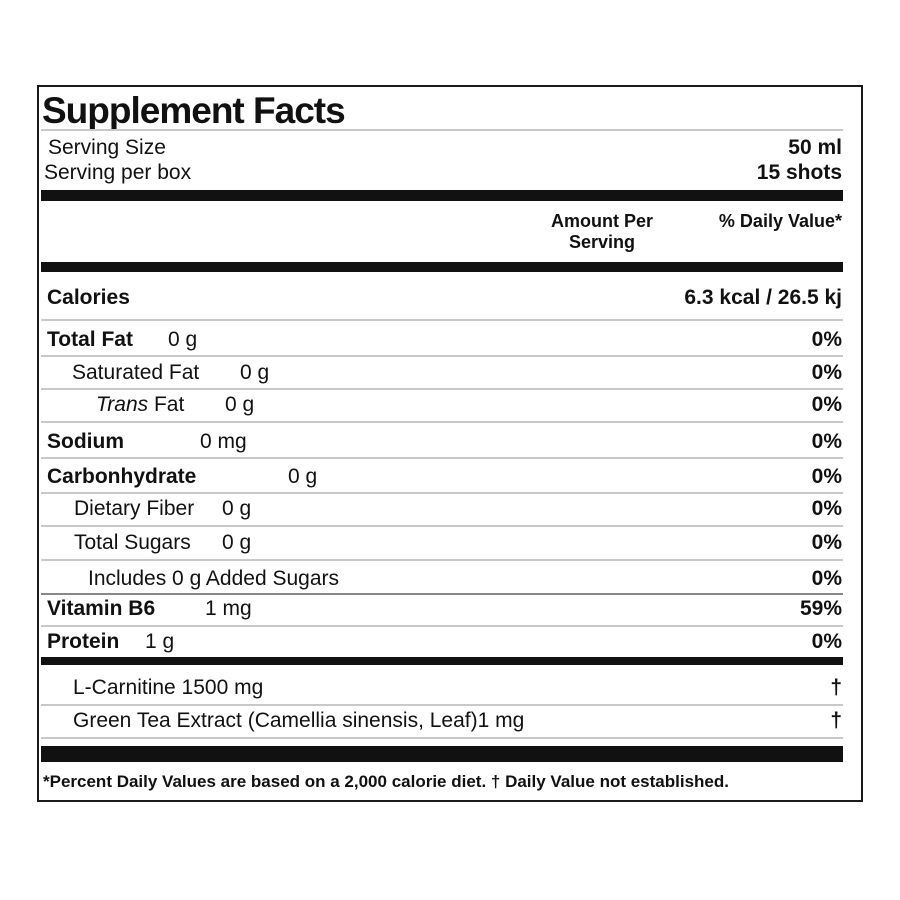  What do you see at coordinates (101, 608) in the screenshot?
I see `nutrient-row-vitamin-b6: Vitamin B6` at bounding box center [101, 608].